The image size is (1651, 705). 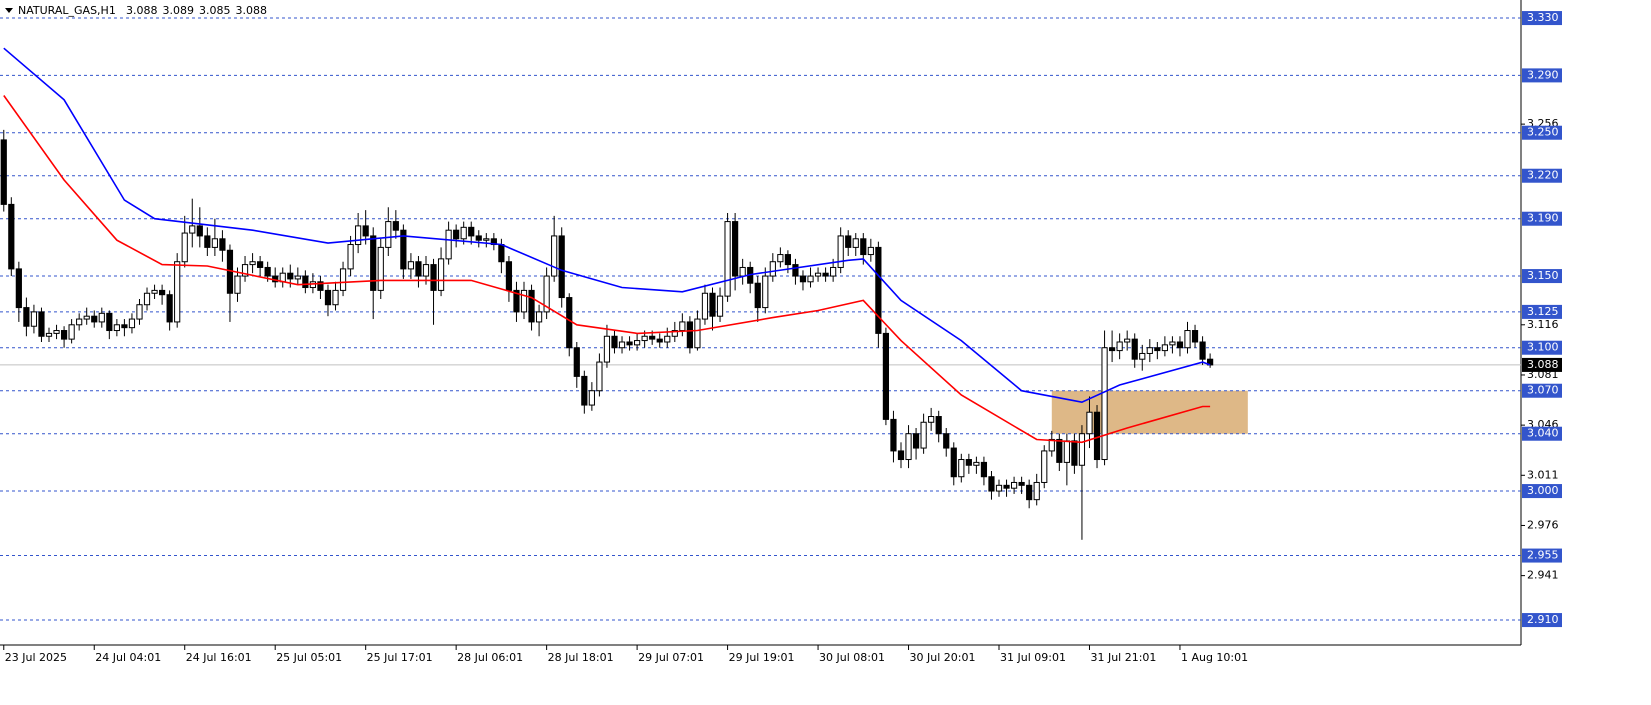 What do you see at coordinates (36, 657) in the screenshot?
I see `x-tick-label: 23 Jul 2025` at bounding box center [36, 657].